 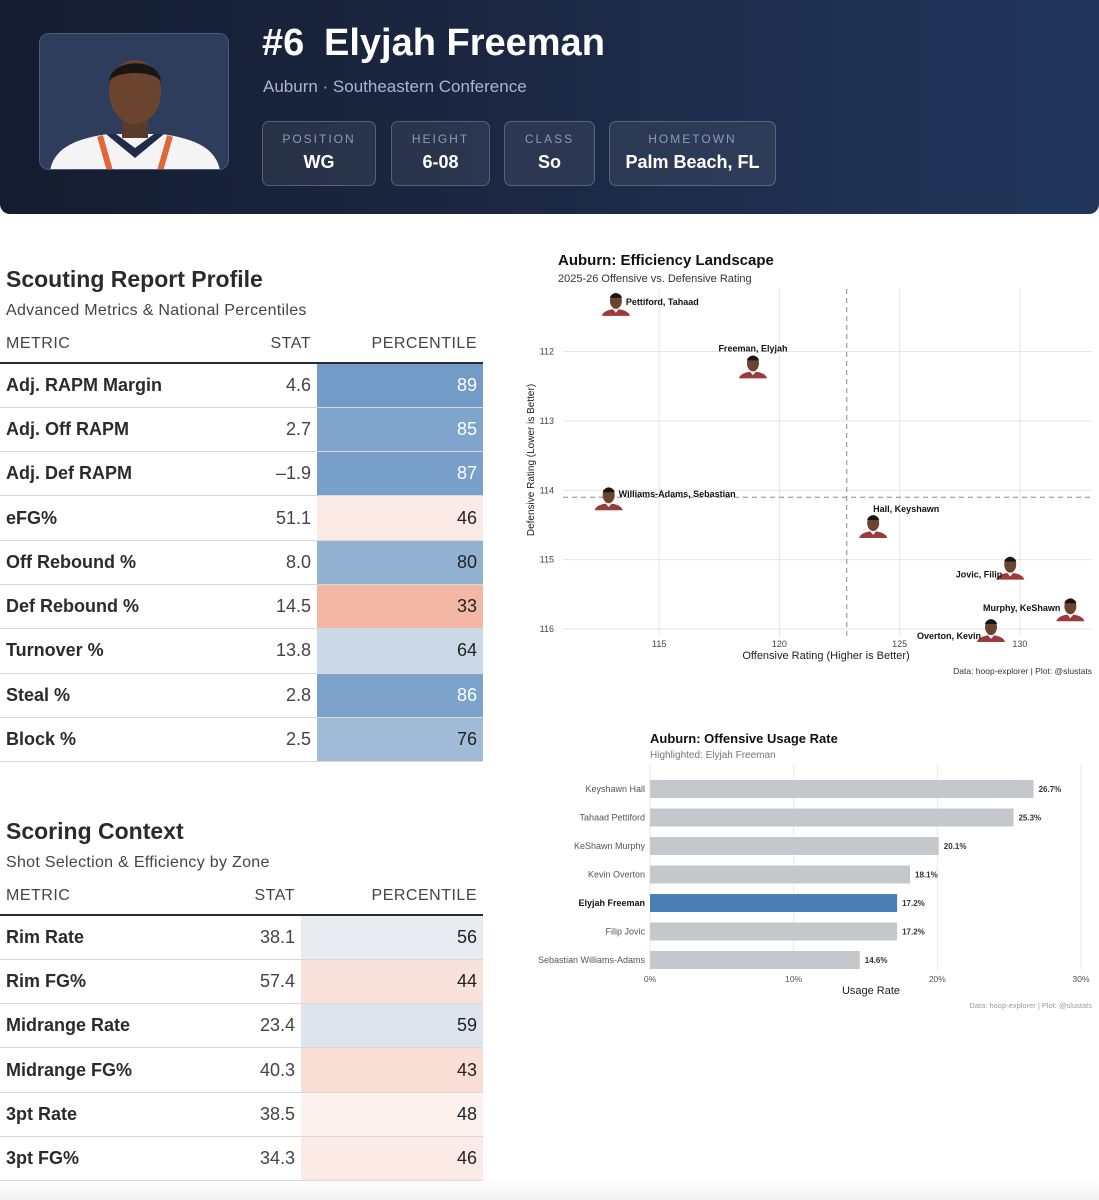 What do you see at coordinates (274, 385) in the screenshot?
I see `stat-value: 4.6` at bounding box center [274, 385].